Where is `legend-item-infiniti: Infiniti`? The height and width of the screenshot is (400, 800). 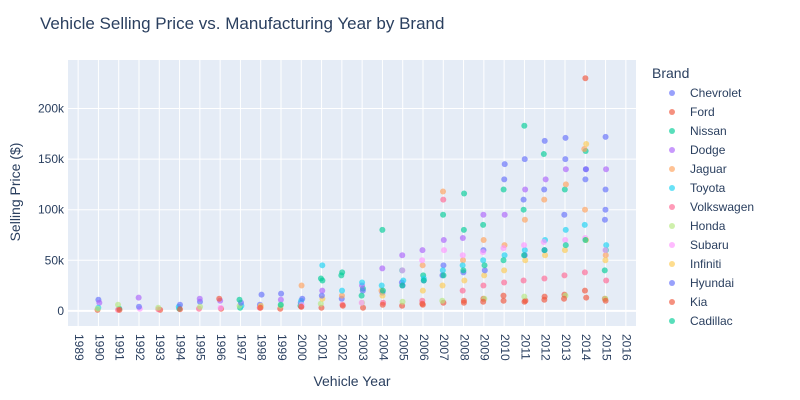
legend-item-infiniti: Infiniti is located at coordinates (695, 264).